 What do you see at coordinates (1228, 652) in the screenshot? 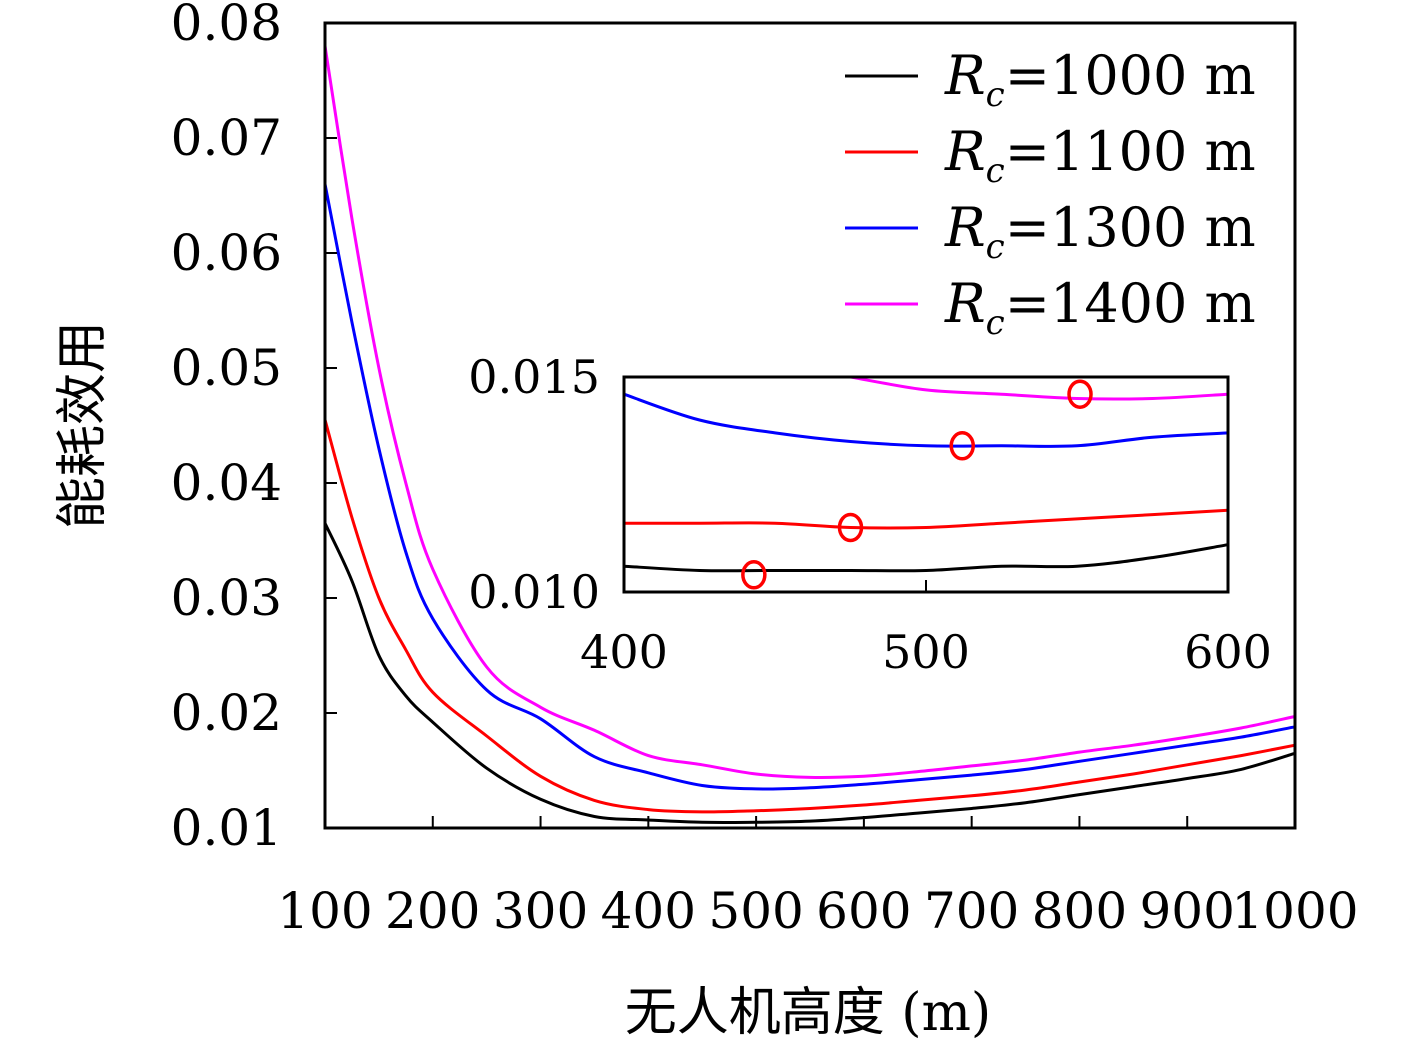
I see `inset-x-tick-label-600: 600` at bounding box center [1228, 652].